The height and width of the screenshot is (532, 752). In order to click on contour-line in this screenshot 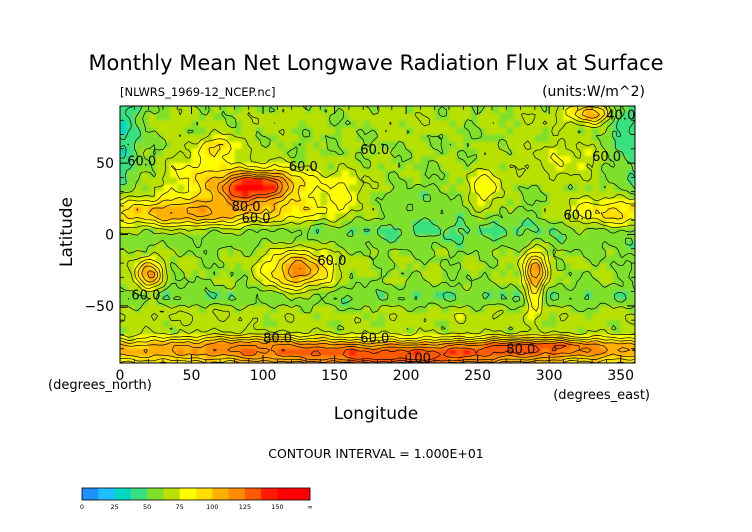, I will do `click(377, 132)`.